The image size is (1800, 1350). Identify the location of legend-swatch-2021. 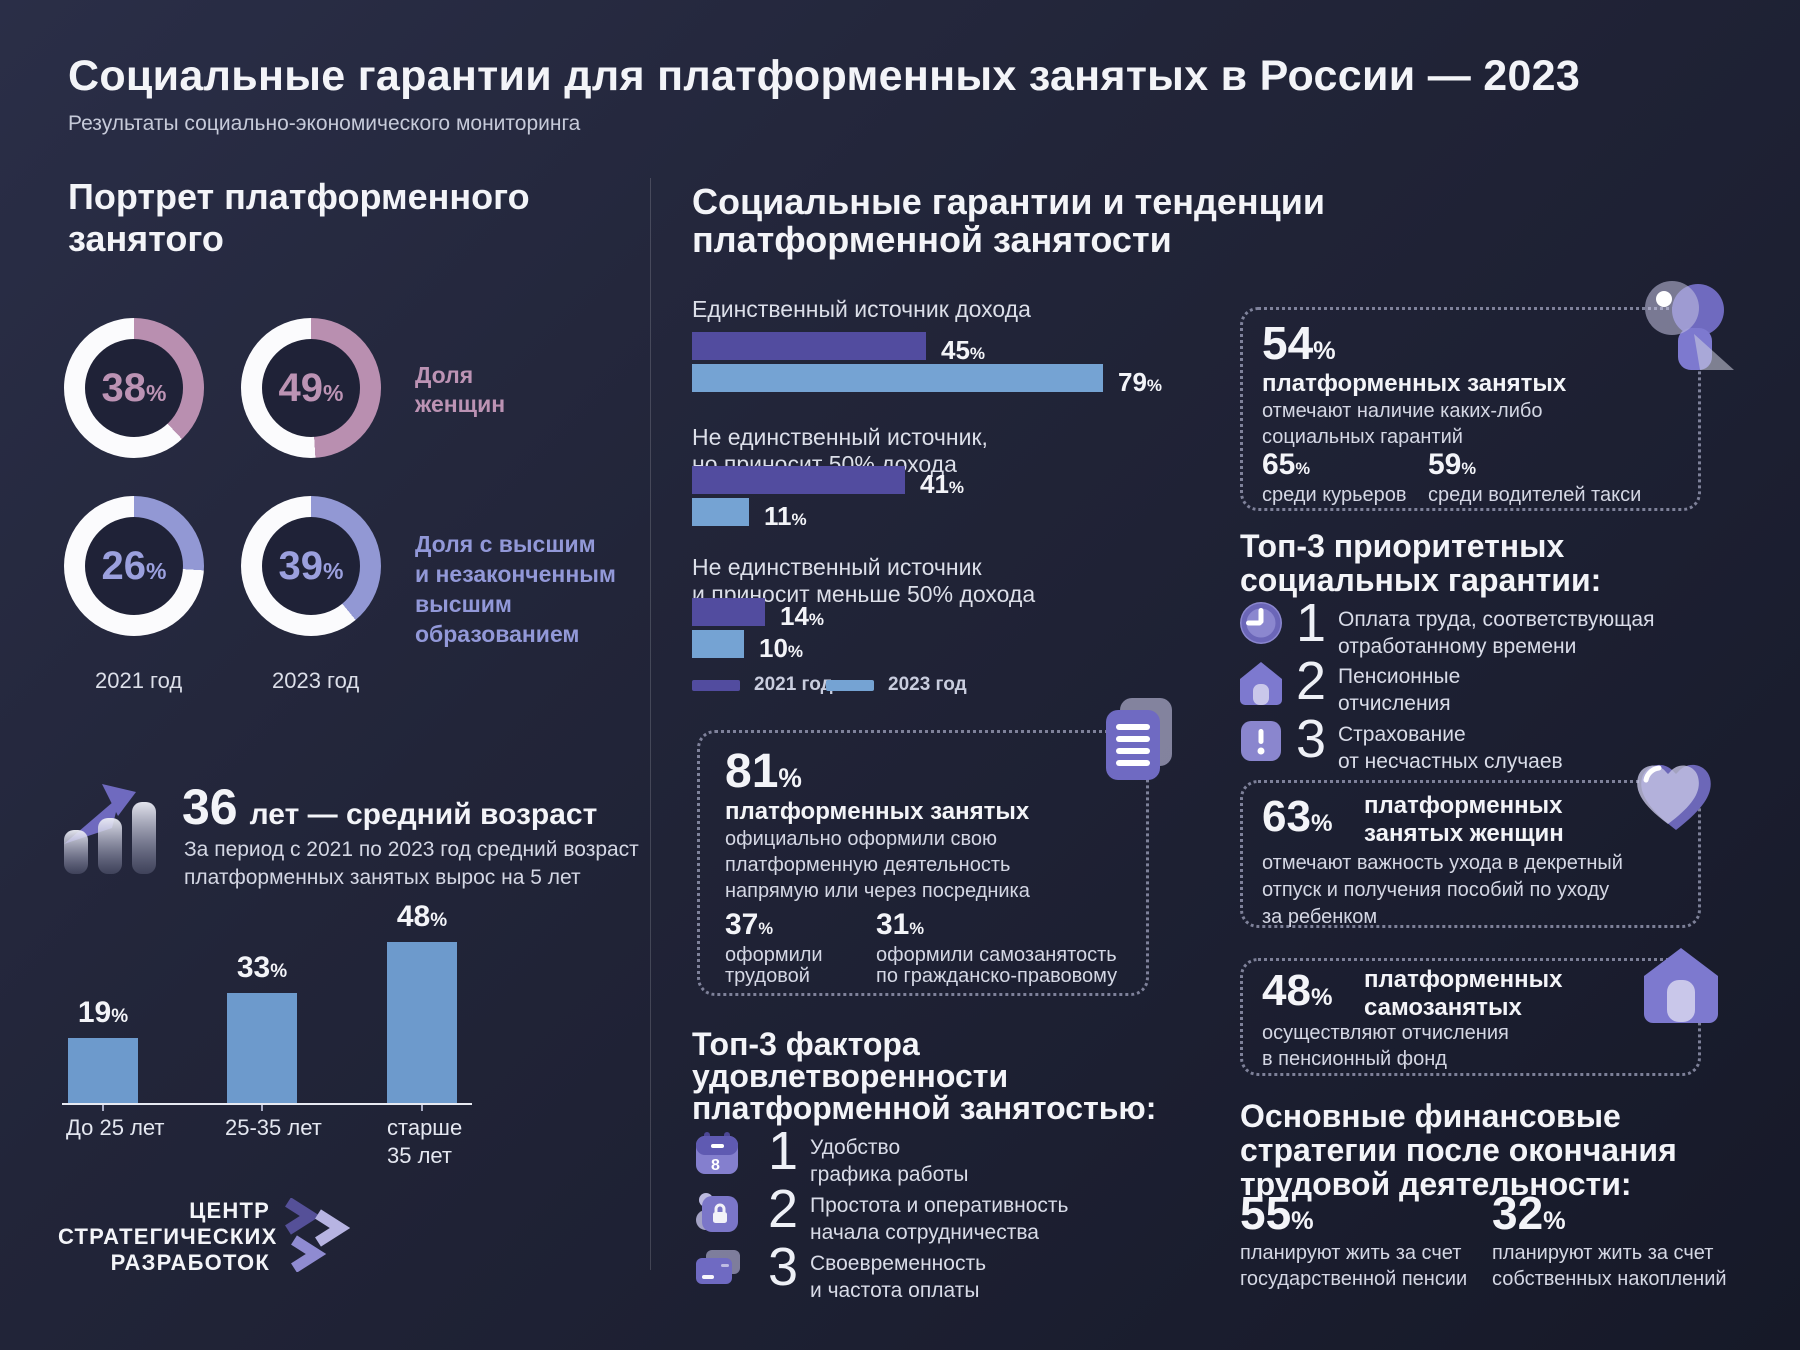
(716, 685).